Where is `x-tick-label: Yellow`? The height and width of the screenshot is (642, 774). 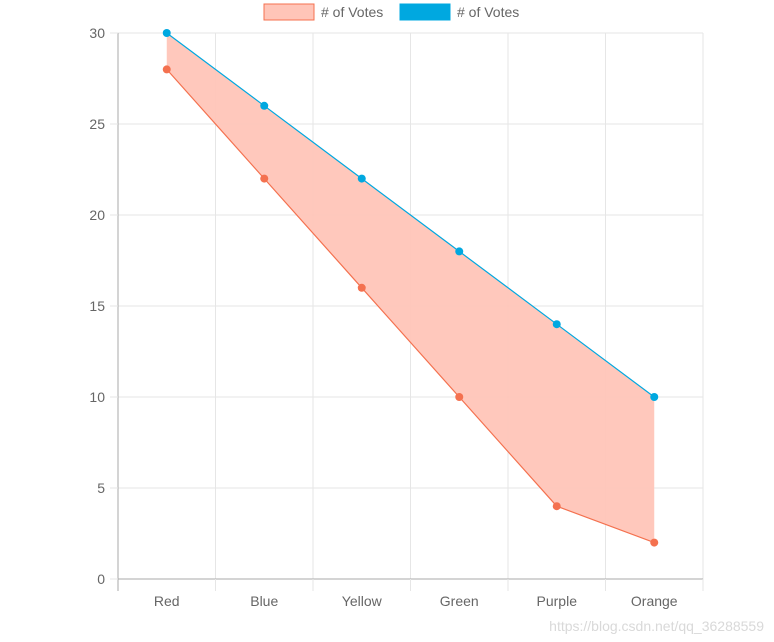 x-tick-label: Yellow is located at coordinates (362, 601).